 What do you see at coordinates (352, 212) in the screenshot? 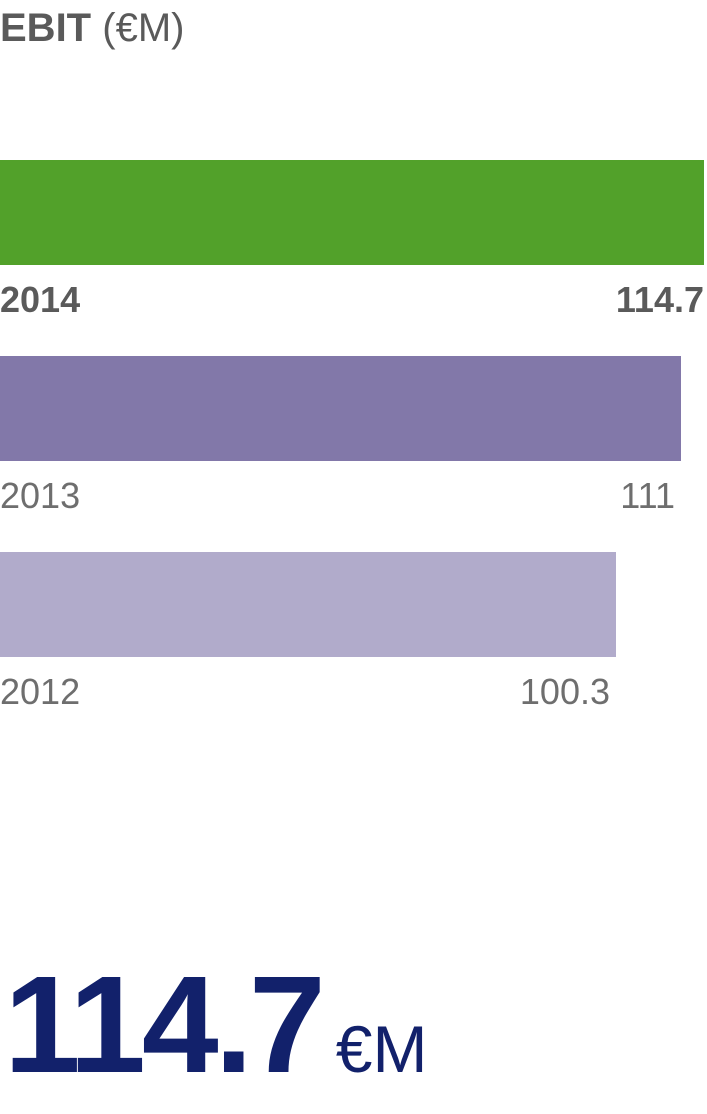
I see `bar-2014` at bounding box center [352, 212].